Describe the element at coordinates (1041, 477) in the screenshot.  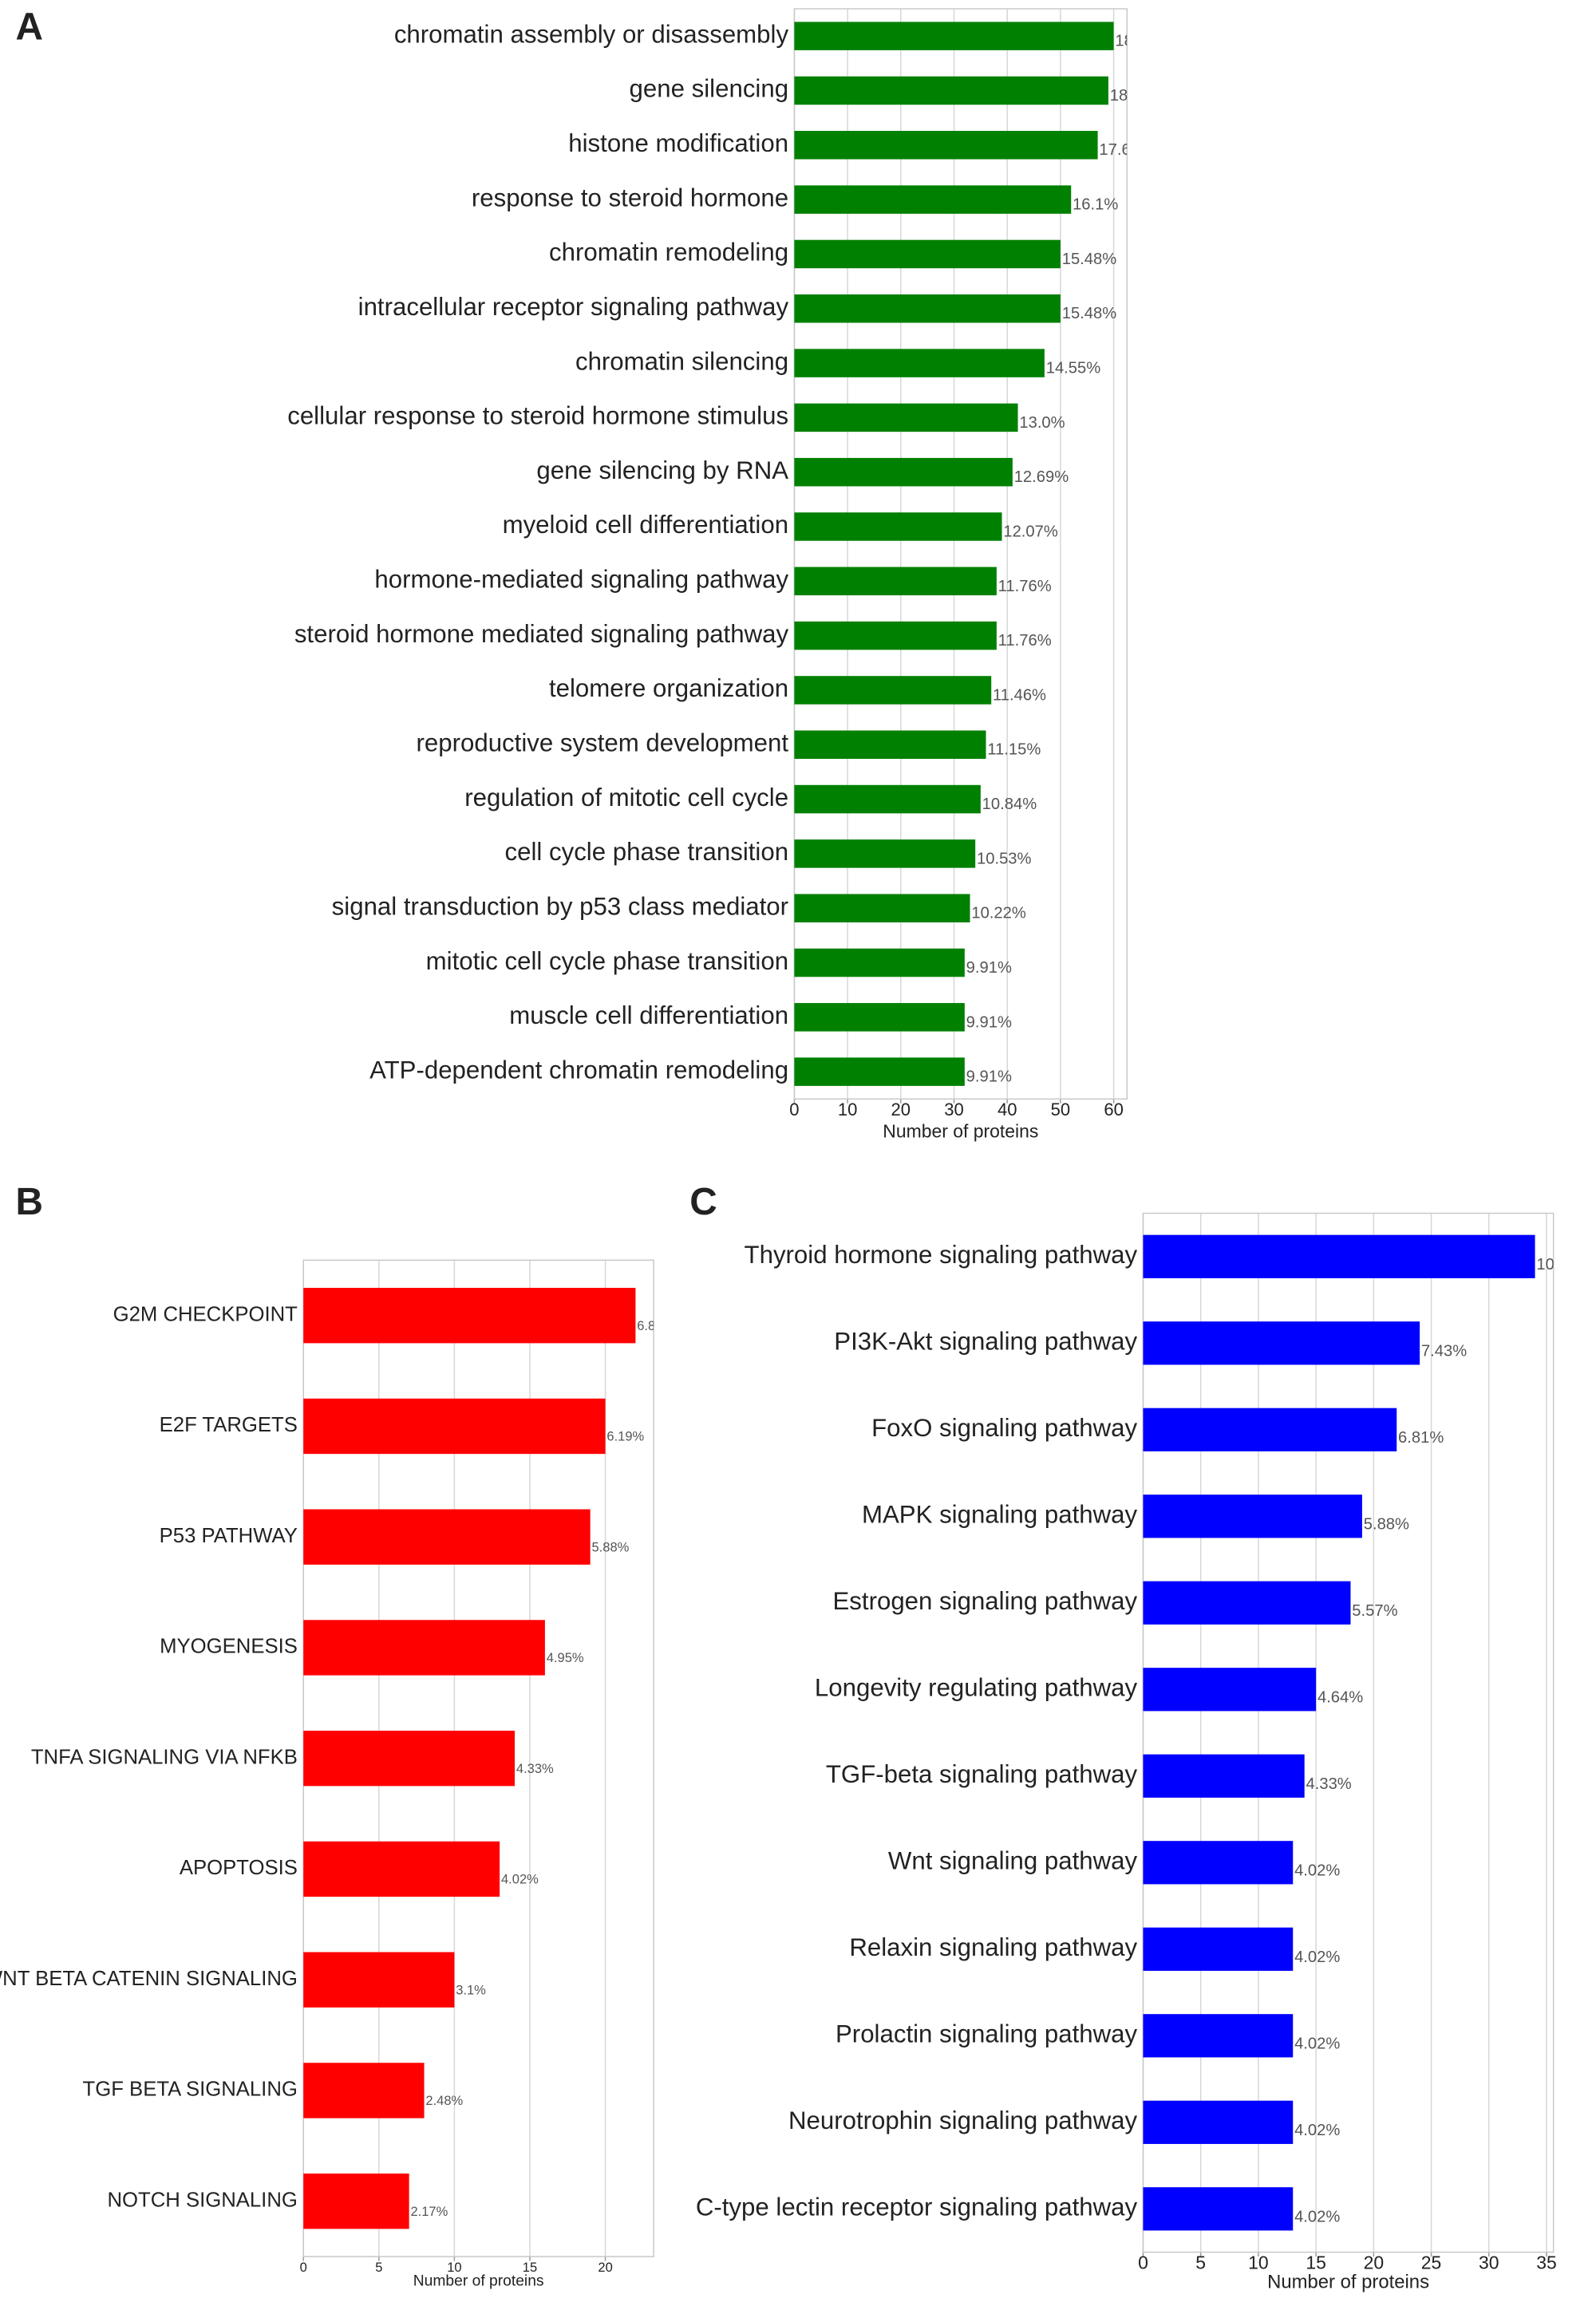
I see `value-label: 12.69%` at that location.